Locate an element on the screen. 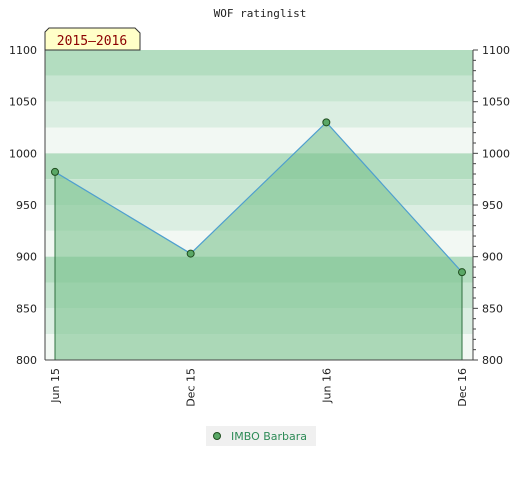 This screenshot has height=480, width=520. x-tick-label: Dec 16 is located at coordinates (462, 387).